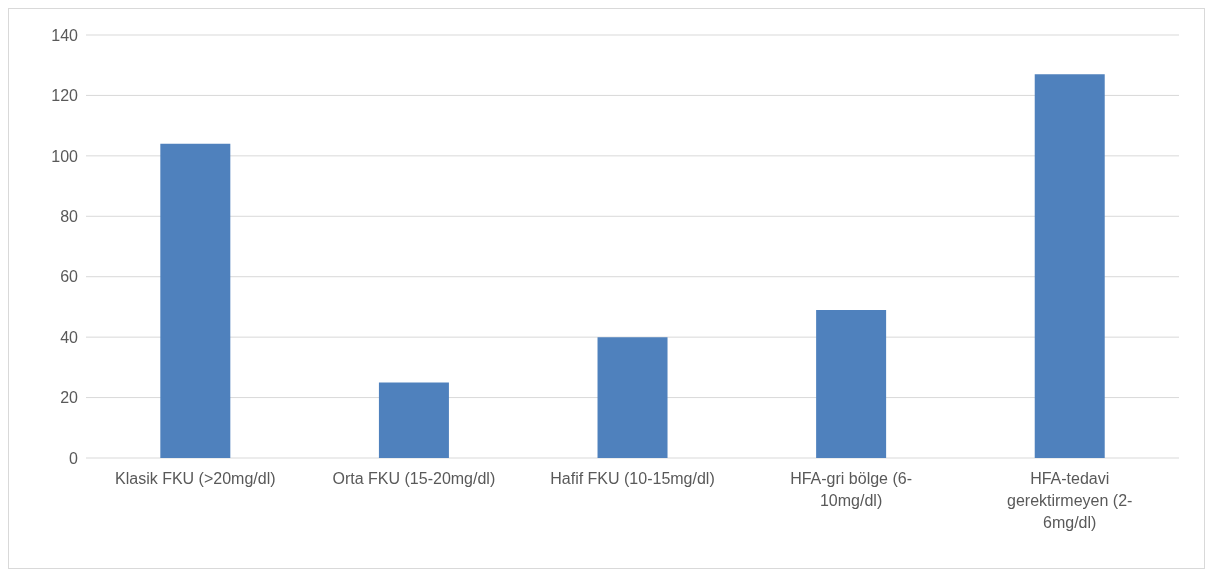  What do you see at coordinates (69, 277) in the screenshot?
I see `y-tick-label: 60` at bounding box center [69, 277].